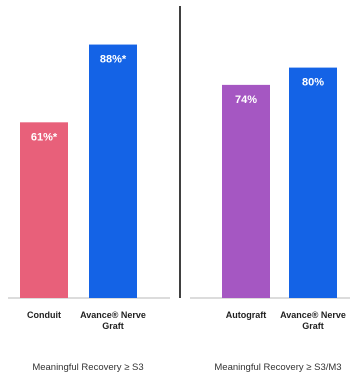 Image resolution: width=352 pixels, height=378 pixels. What do you see at coordinates (277, 367) in the screenshot?
I see `group-label: Meaningful Recovery ≥ S3/M3` at bounding box center [277, 367].